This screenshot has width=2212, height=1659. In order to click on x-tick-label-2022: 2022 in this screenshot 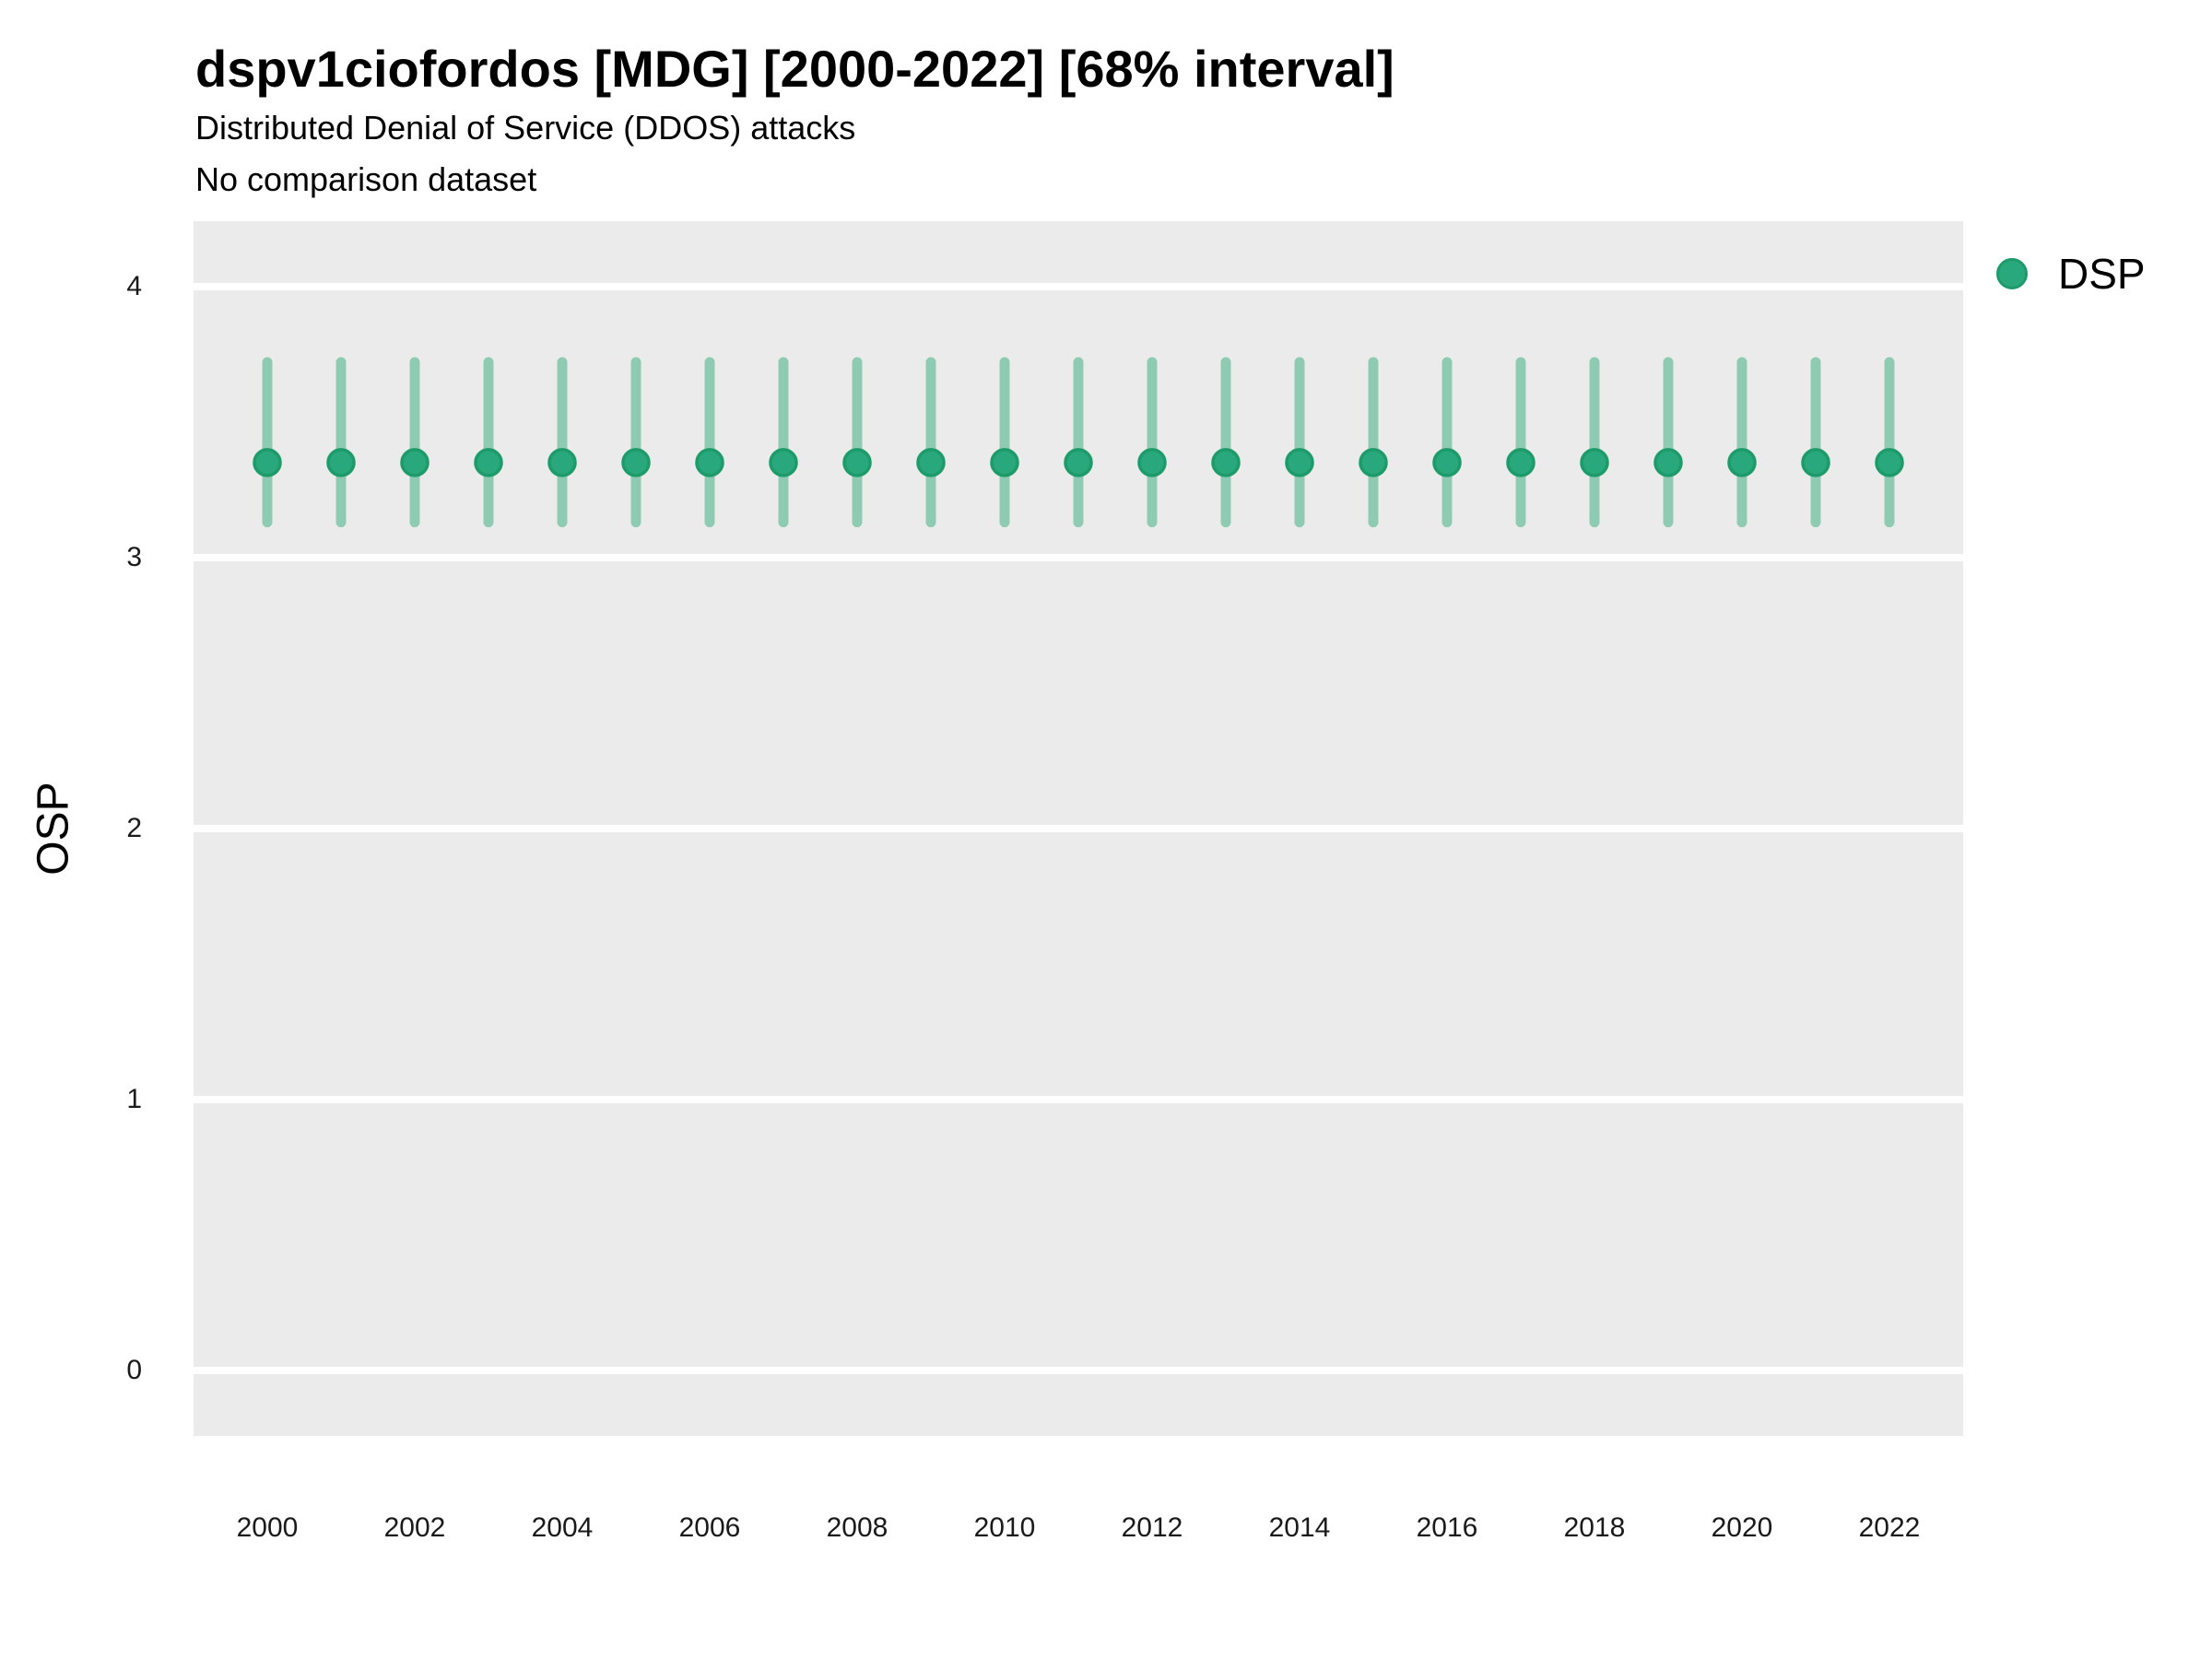, I will do `click(1889, 1527)`.